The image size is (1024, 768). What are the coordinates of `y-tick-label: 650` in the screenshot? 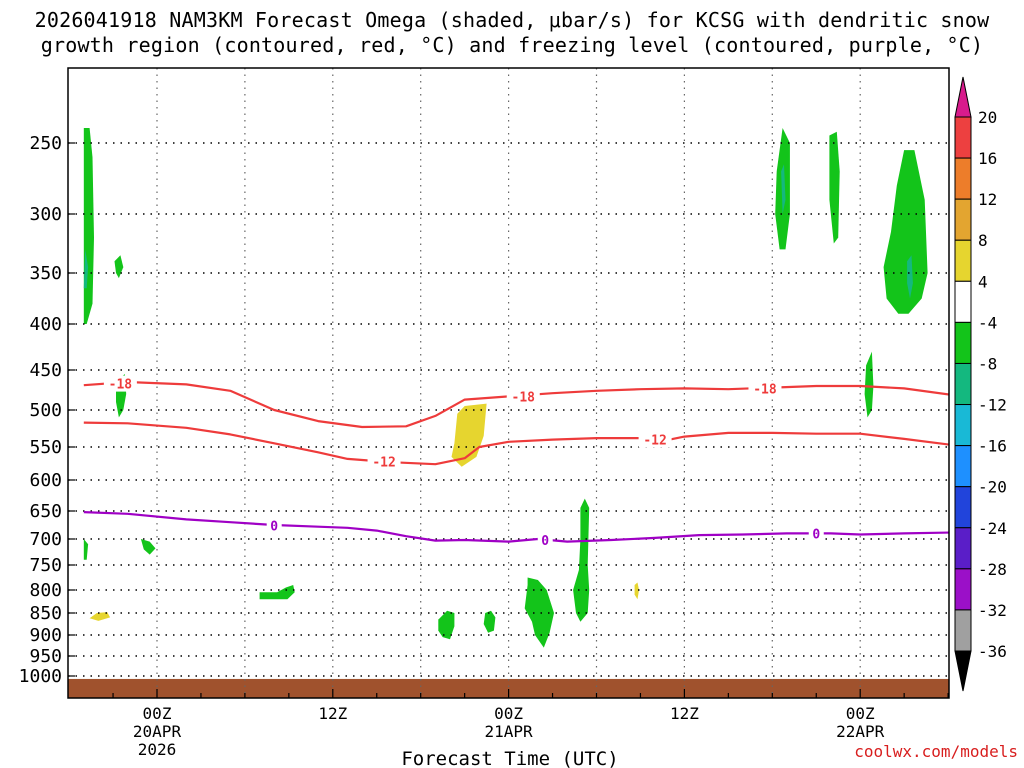 It's located at (45, 511).